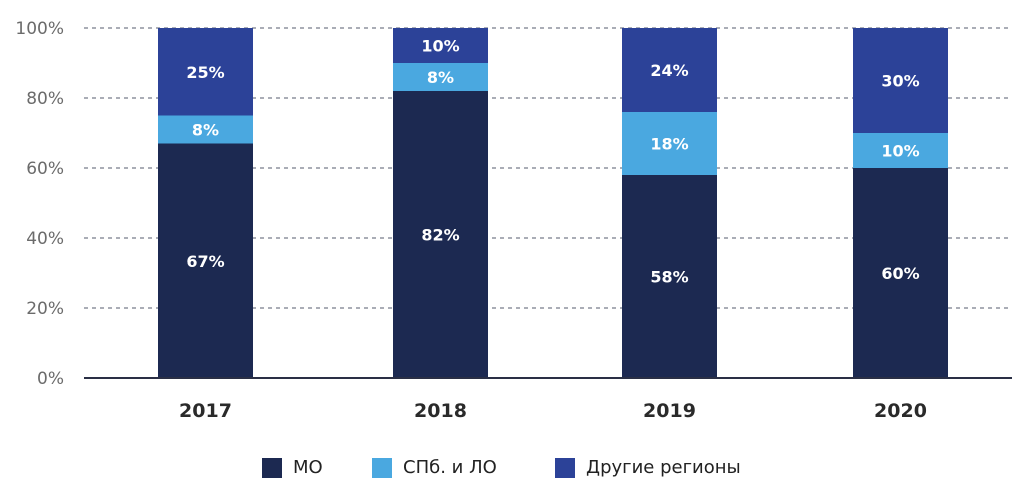 Image resolution: width=1024 pixels, height=493 pixels. I want to click on segment-value-label: 30%, so click(900, 81).